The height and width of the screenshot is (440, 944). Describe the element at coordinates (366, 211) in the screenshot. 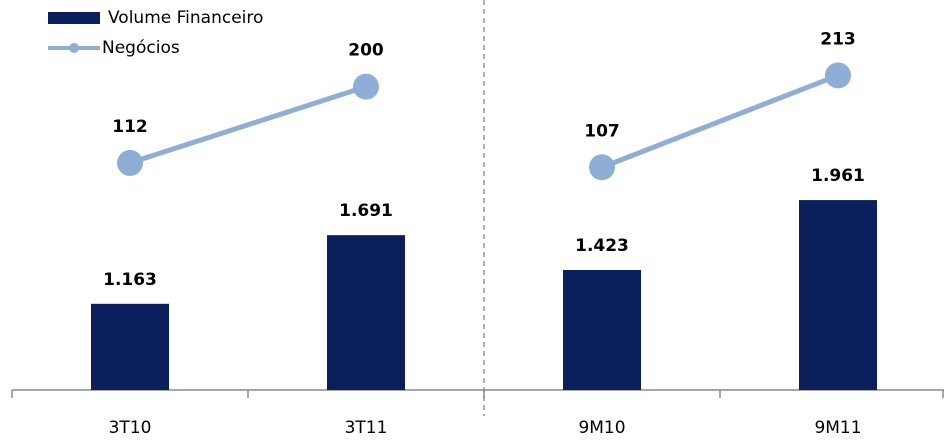

I see `value-label: 1.691` at that location.